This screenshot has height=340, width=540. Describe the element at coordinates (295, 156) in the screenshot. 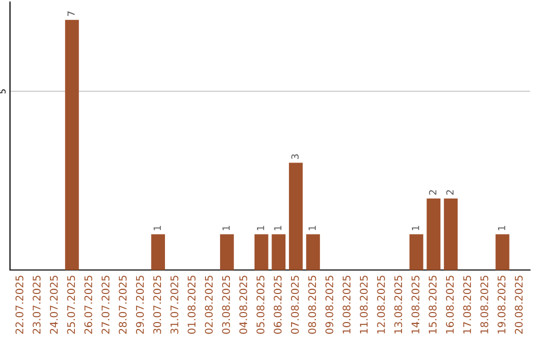

I see `data-label: 3` at that location.